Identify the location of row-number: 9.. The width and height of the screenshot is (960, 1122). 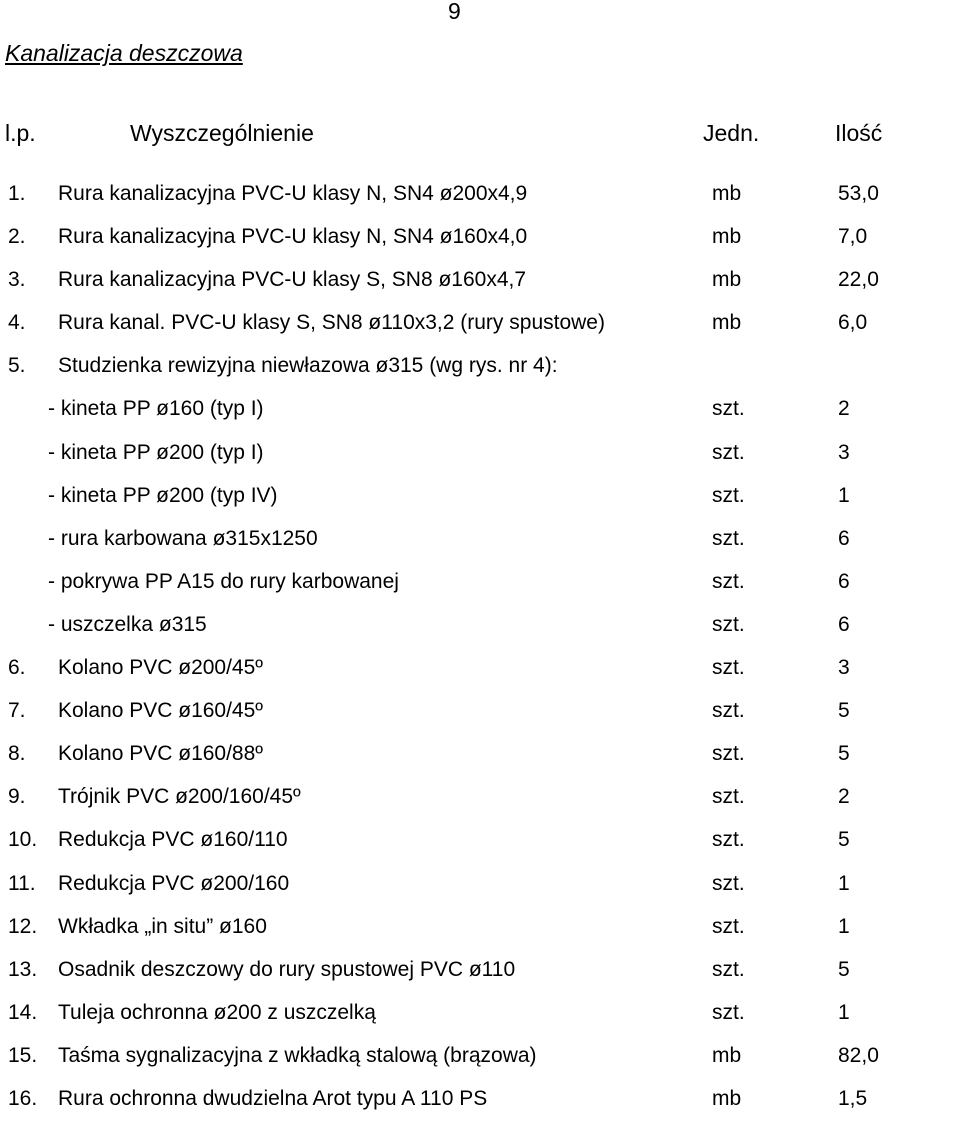
(17, 797).